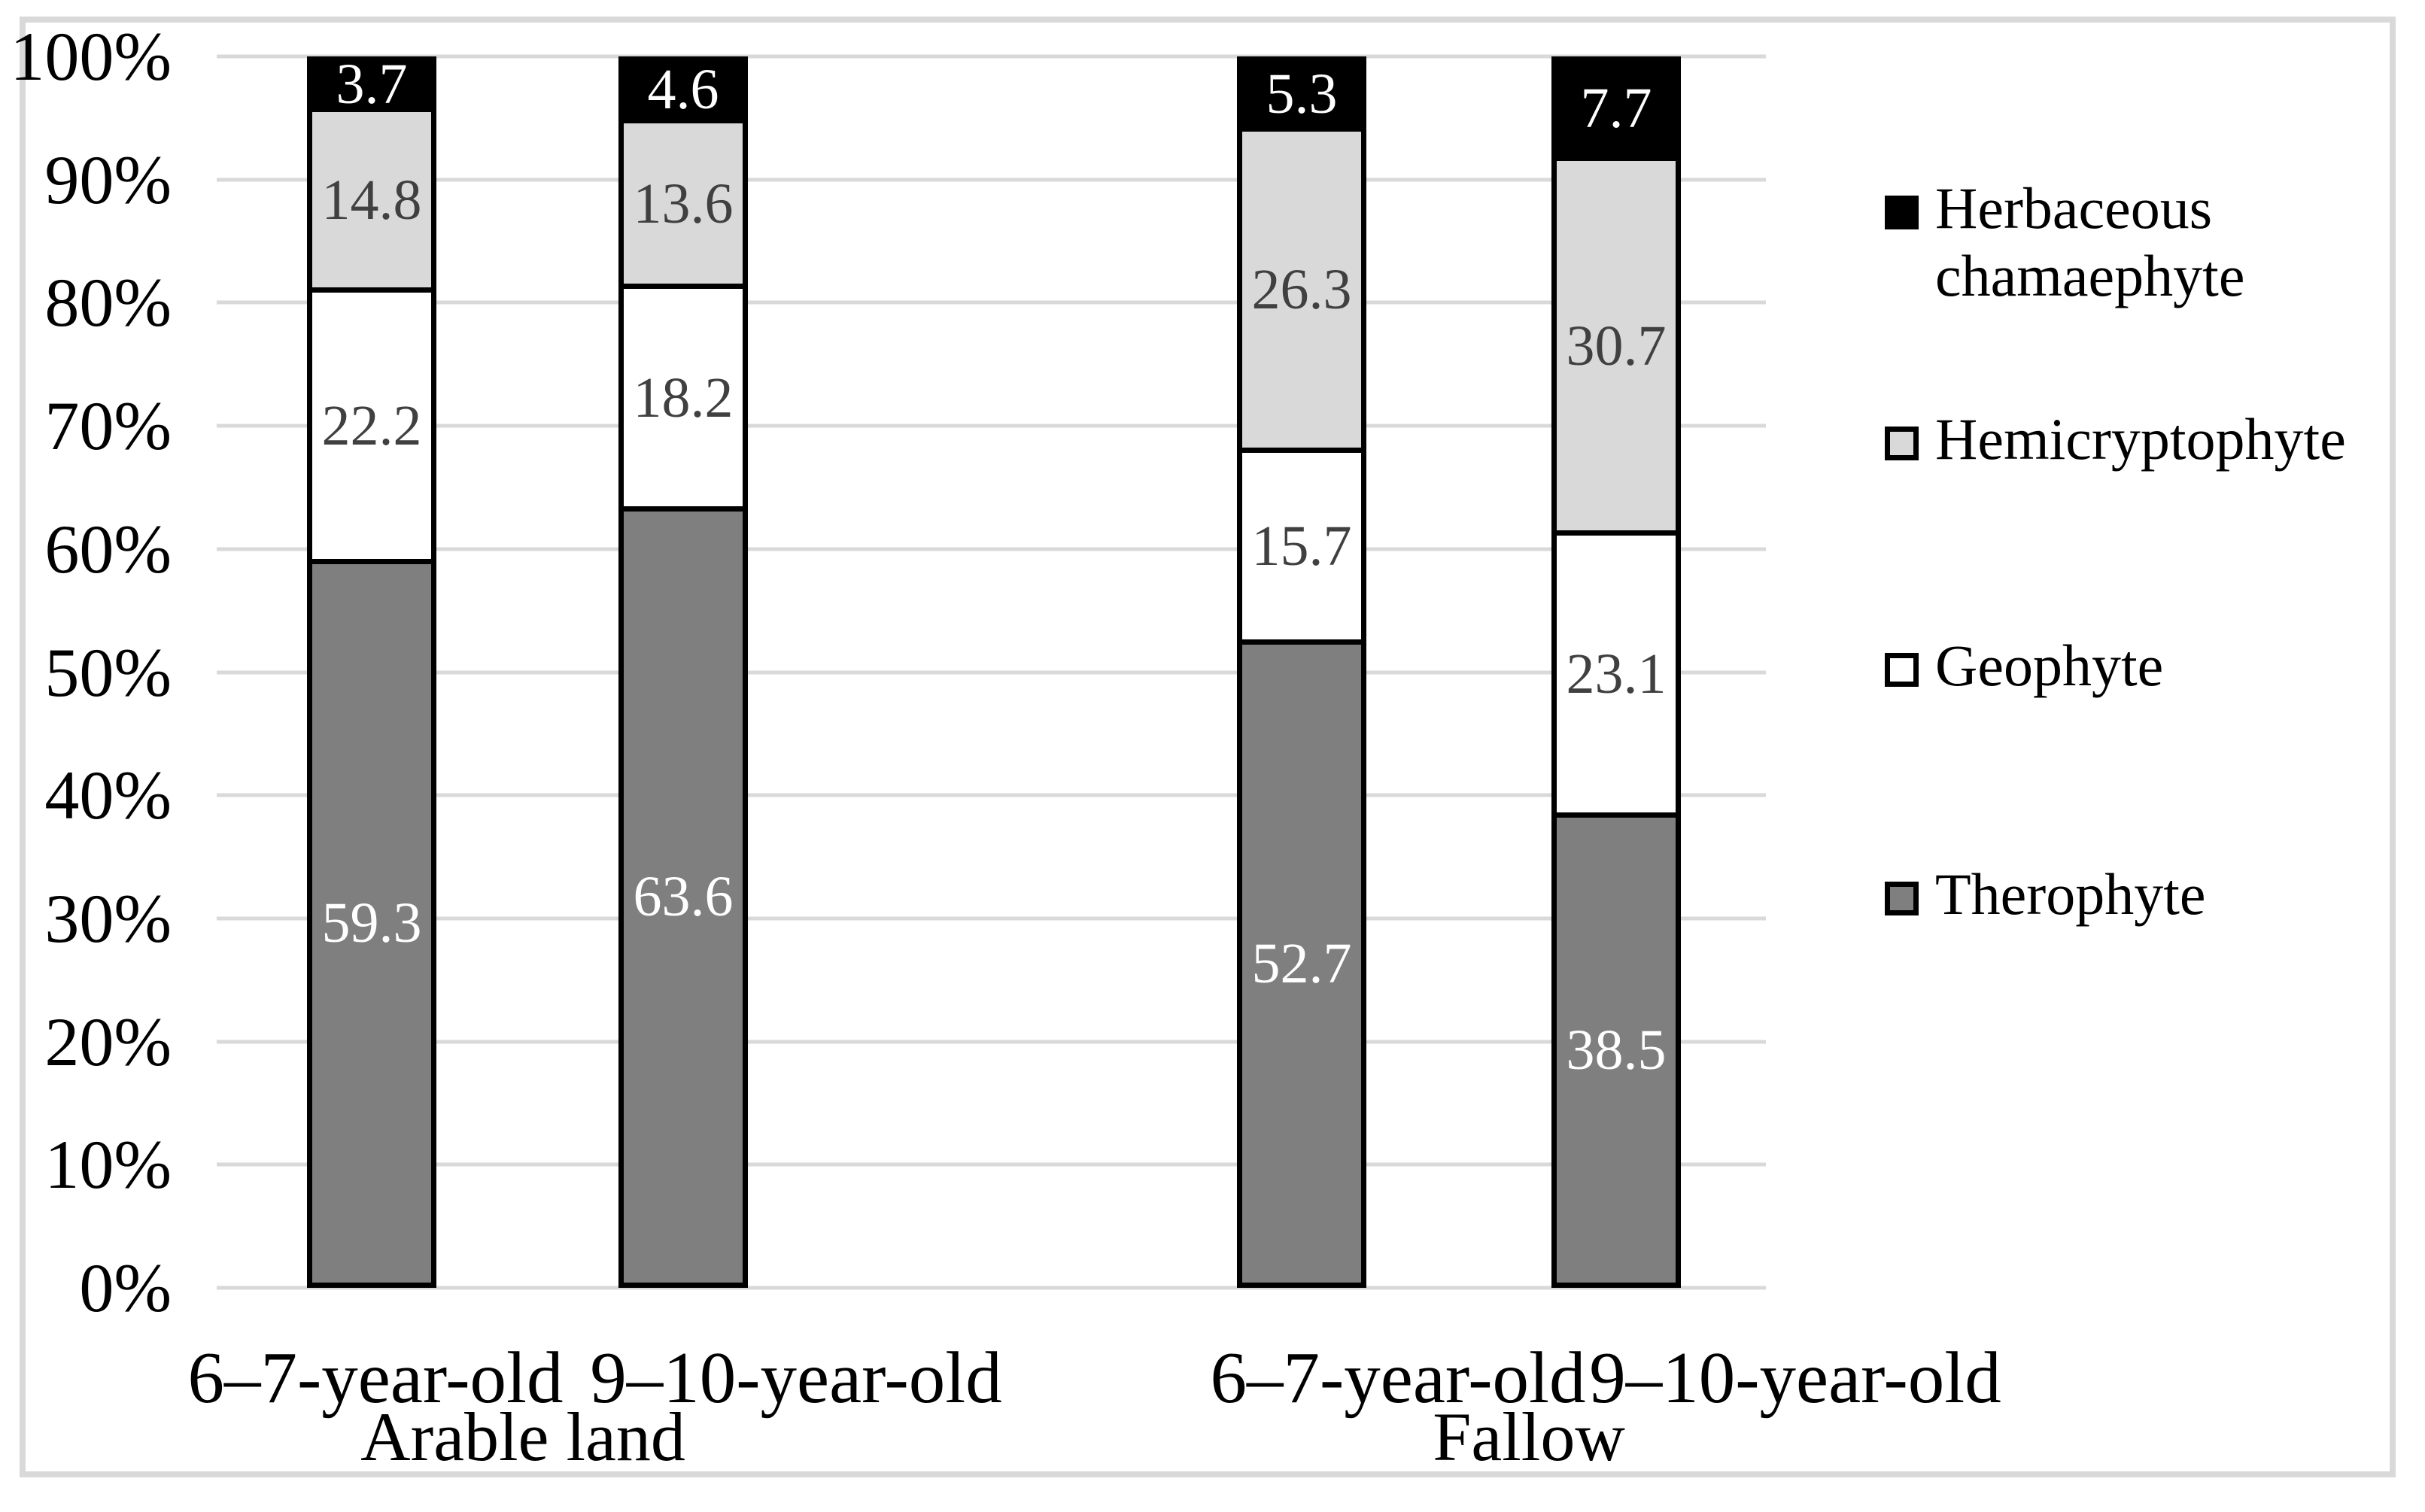  I want to click on bar-segment: 52.7, so click(1302, 961).